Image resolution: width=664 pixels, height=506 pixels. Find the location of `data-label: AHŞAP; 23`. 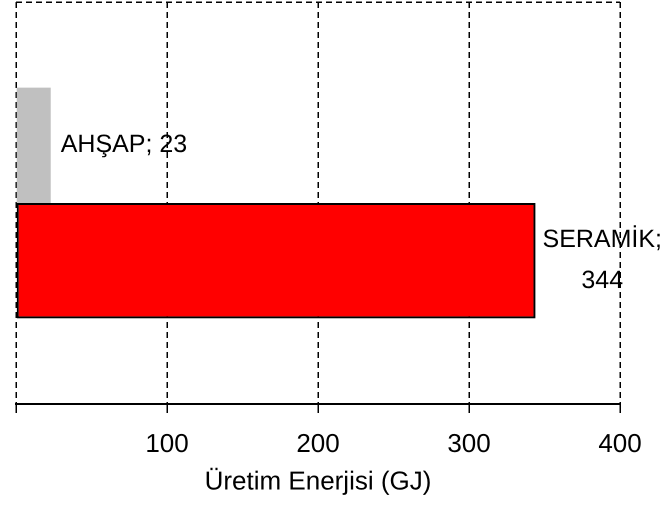

data-label: AHŞAP; 23 is located at coordinates (124, 144).